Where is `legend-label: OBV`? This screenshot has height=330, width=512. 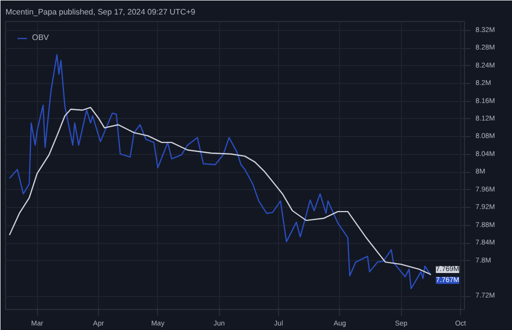 legend-label: OBV is located at coordinates (41, 37).